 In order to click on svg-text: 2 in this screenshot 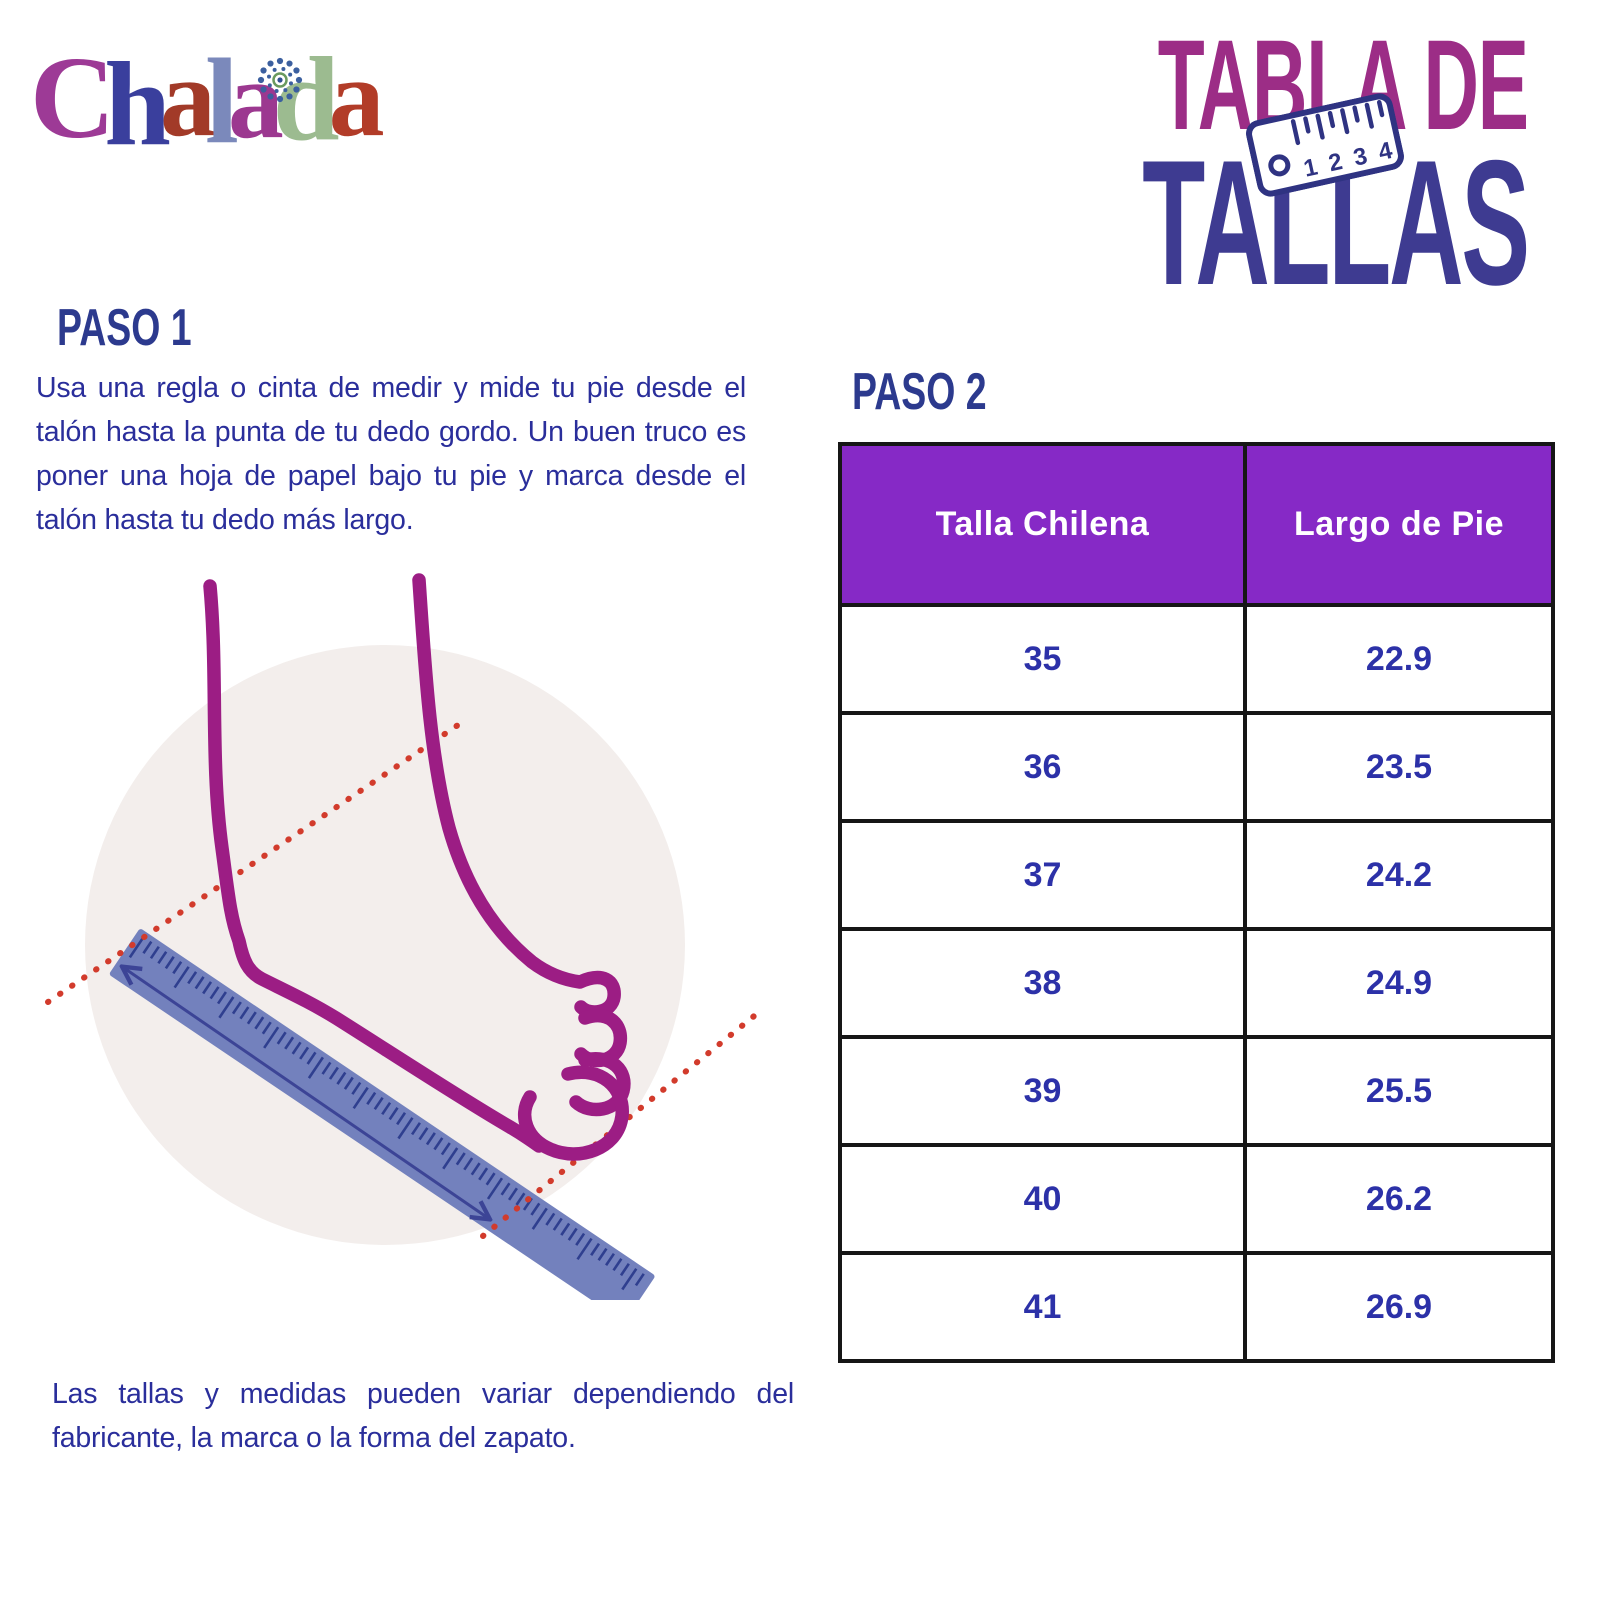, I will do `click(1335, 162)`.